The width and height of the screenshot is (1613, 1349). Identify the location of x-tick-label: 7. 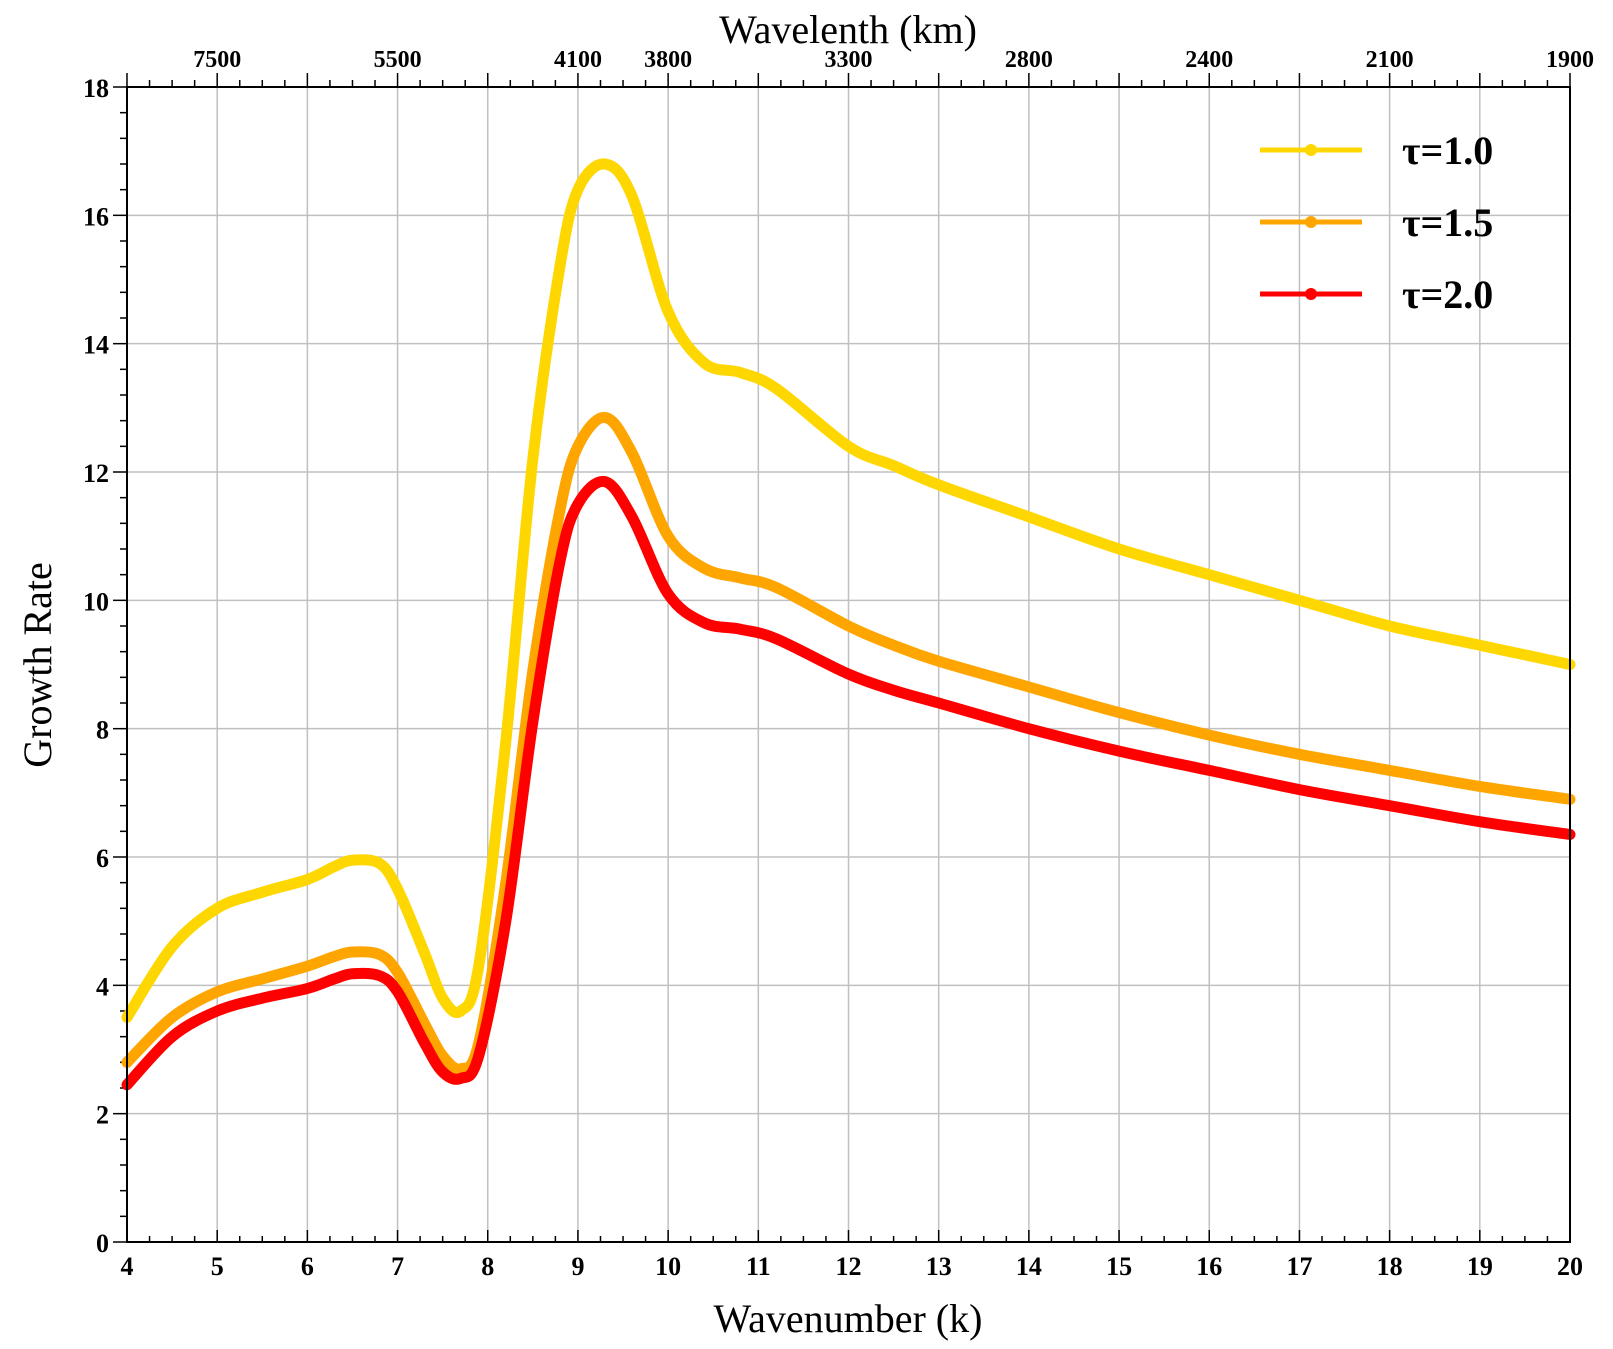
(397, 1266).